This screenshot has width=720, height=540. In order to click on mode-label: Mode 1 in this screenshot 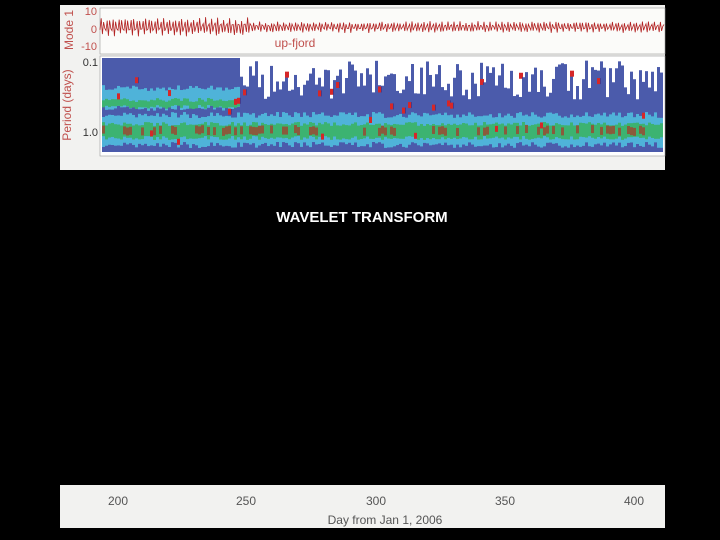, I will do `click(69, 30)`.